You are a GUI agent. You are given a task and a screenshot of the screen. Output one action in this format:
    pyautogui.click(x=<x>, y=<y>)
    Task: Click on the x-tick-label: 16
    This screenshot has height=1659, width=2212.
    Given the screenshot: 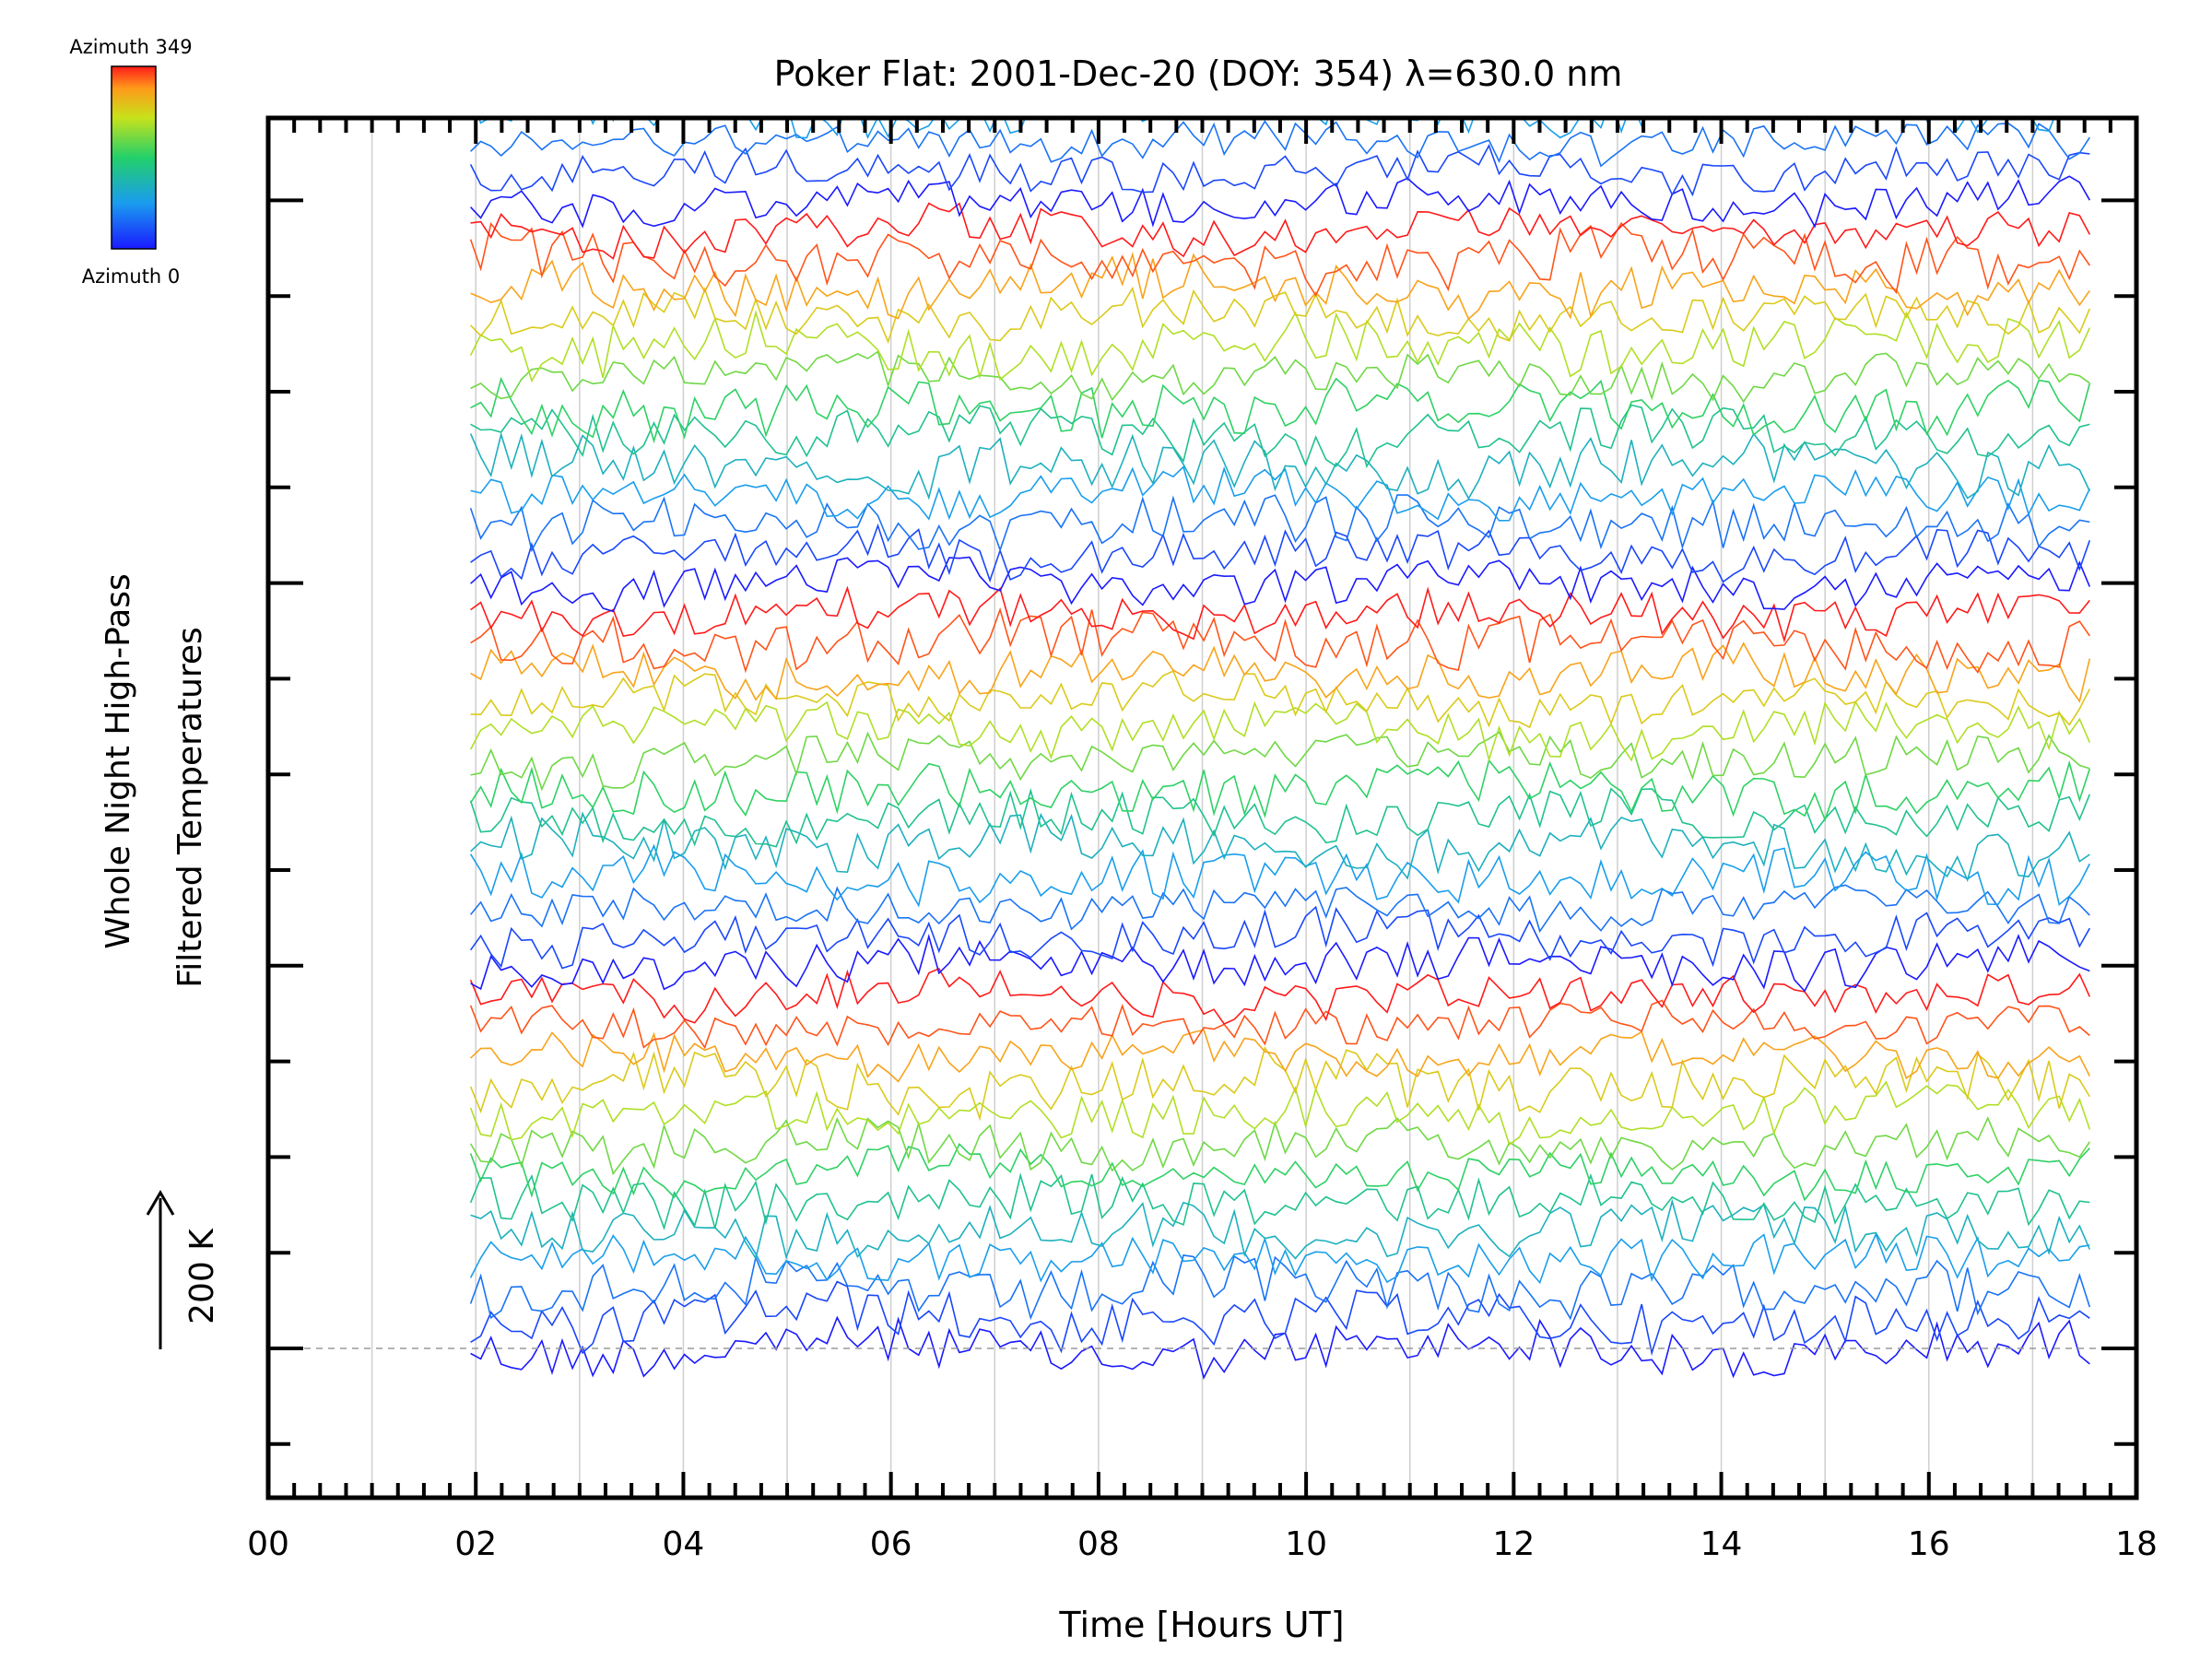 What is the action you would take?
    pyautogui.click(x=1929, y=1544)
    